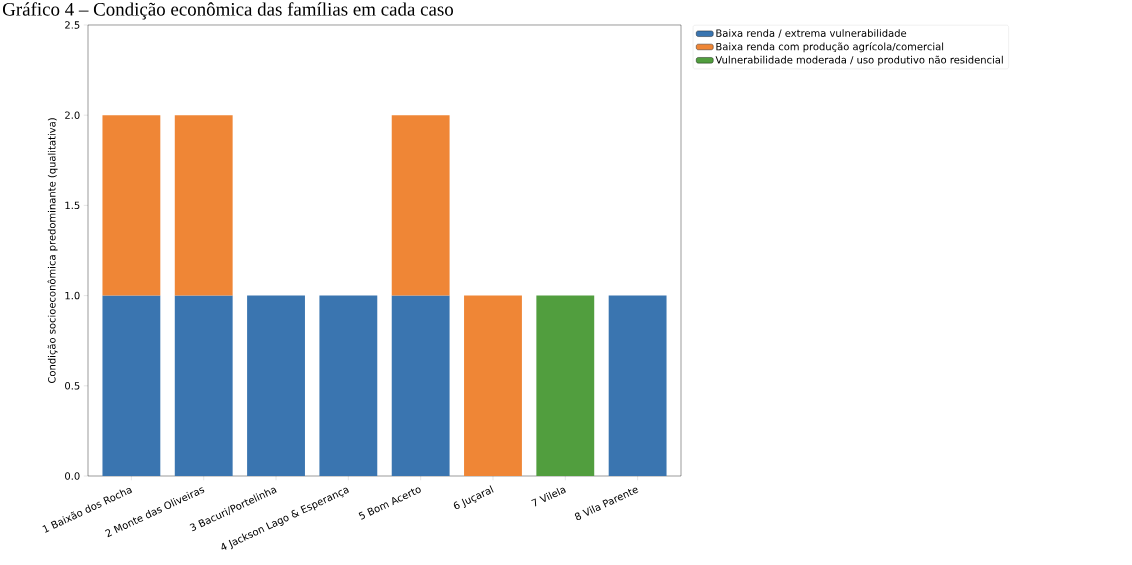  I want to click on y-tick-label: 2.0, so click(72, 115).